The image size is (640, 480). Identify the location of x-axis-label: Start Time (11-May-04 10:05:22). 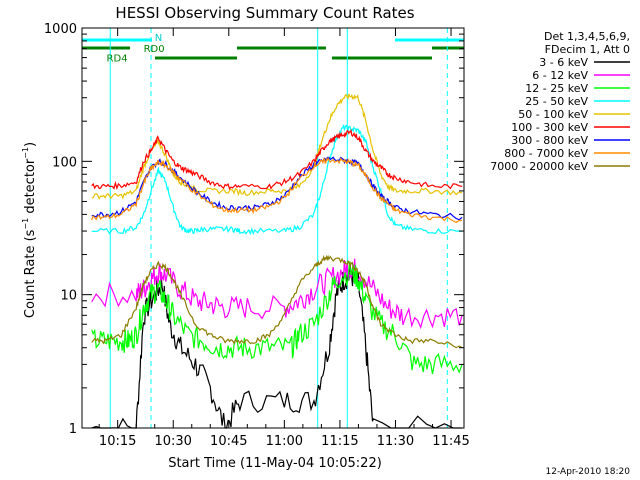
(275, 463).